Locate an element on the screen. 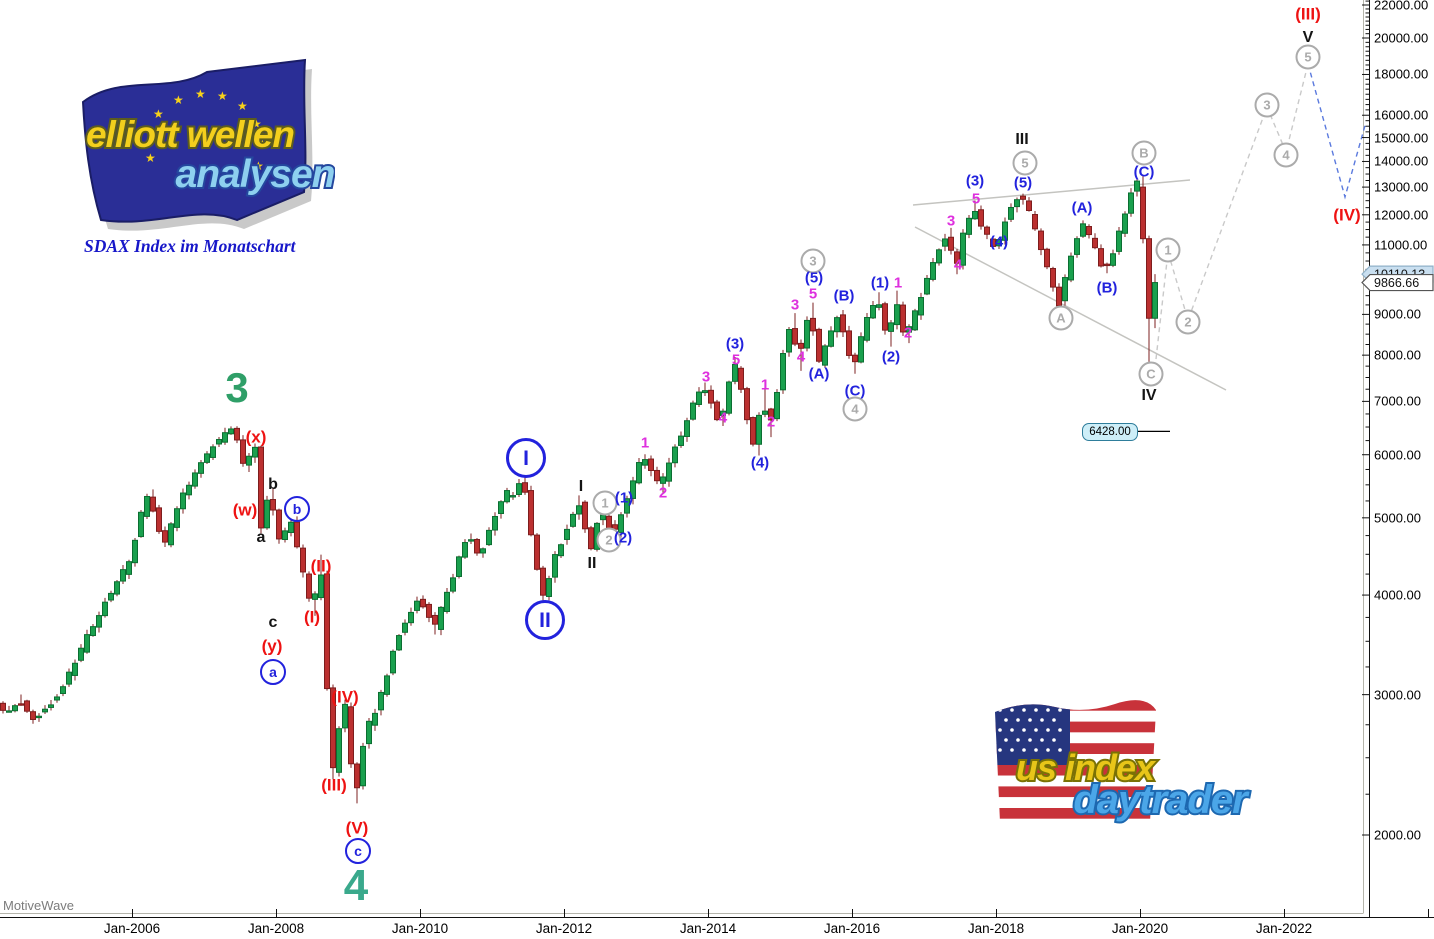 The height and width of the screenshot is (939, 1434). wave-label: III is located at coordinates (1022, 139).